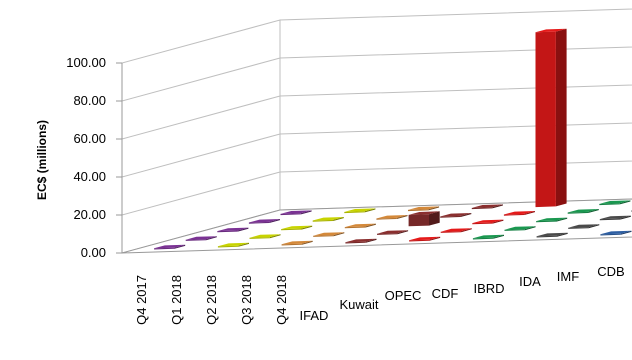 Image resolution: width=632 pixels, height=360 pixels. I want to click on y-tick-label: 20.00, so click(89, 214).